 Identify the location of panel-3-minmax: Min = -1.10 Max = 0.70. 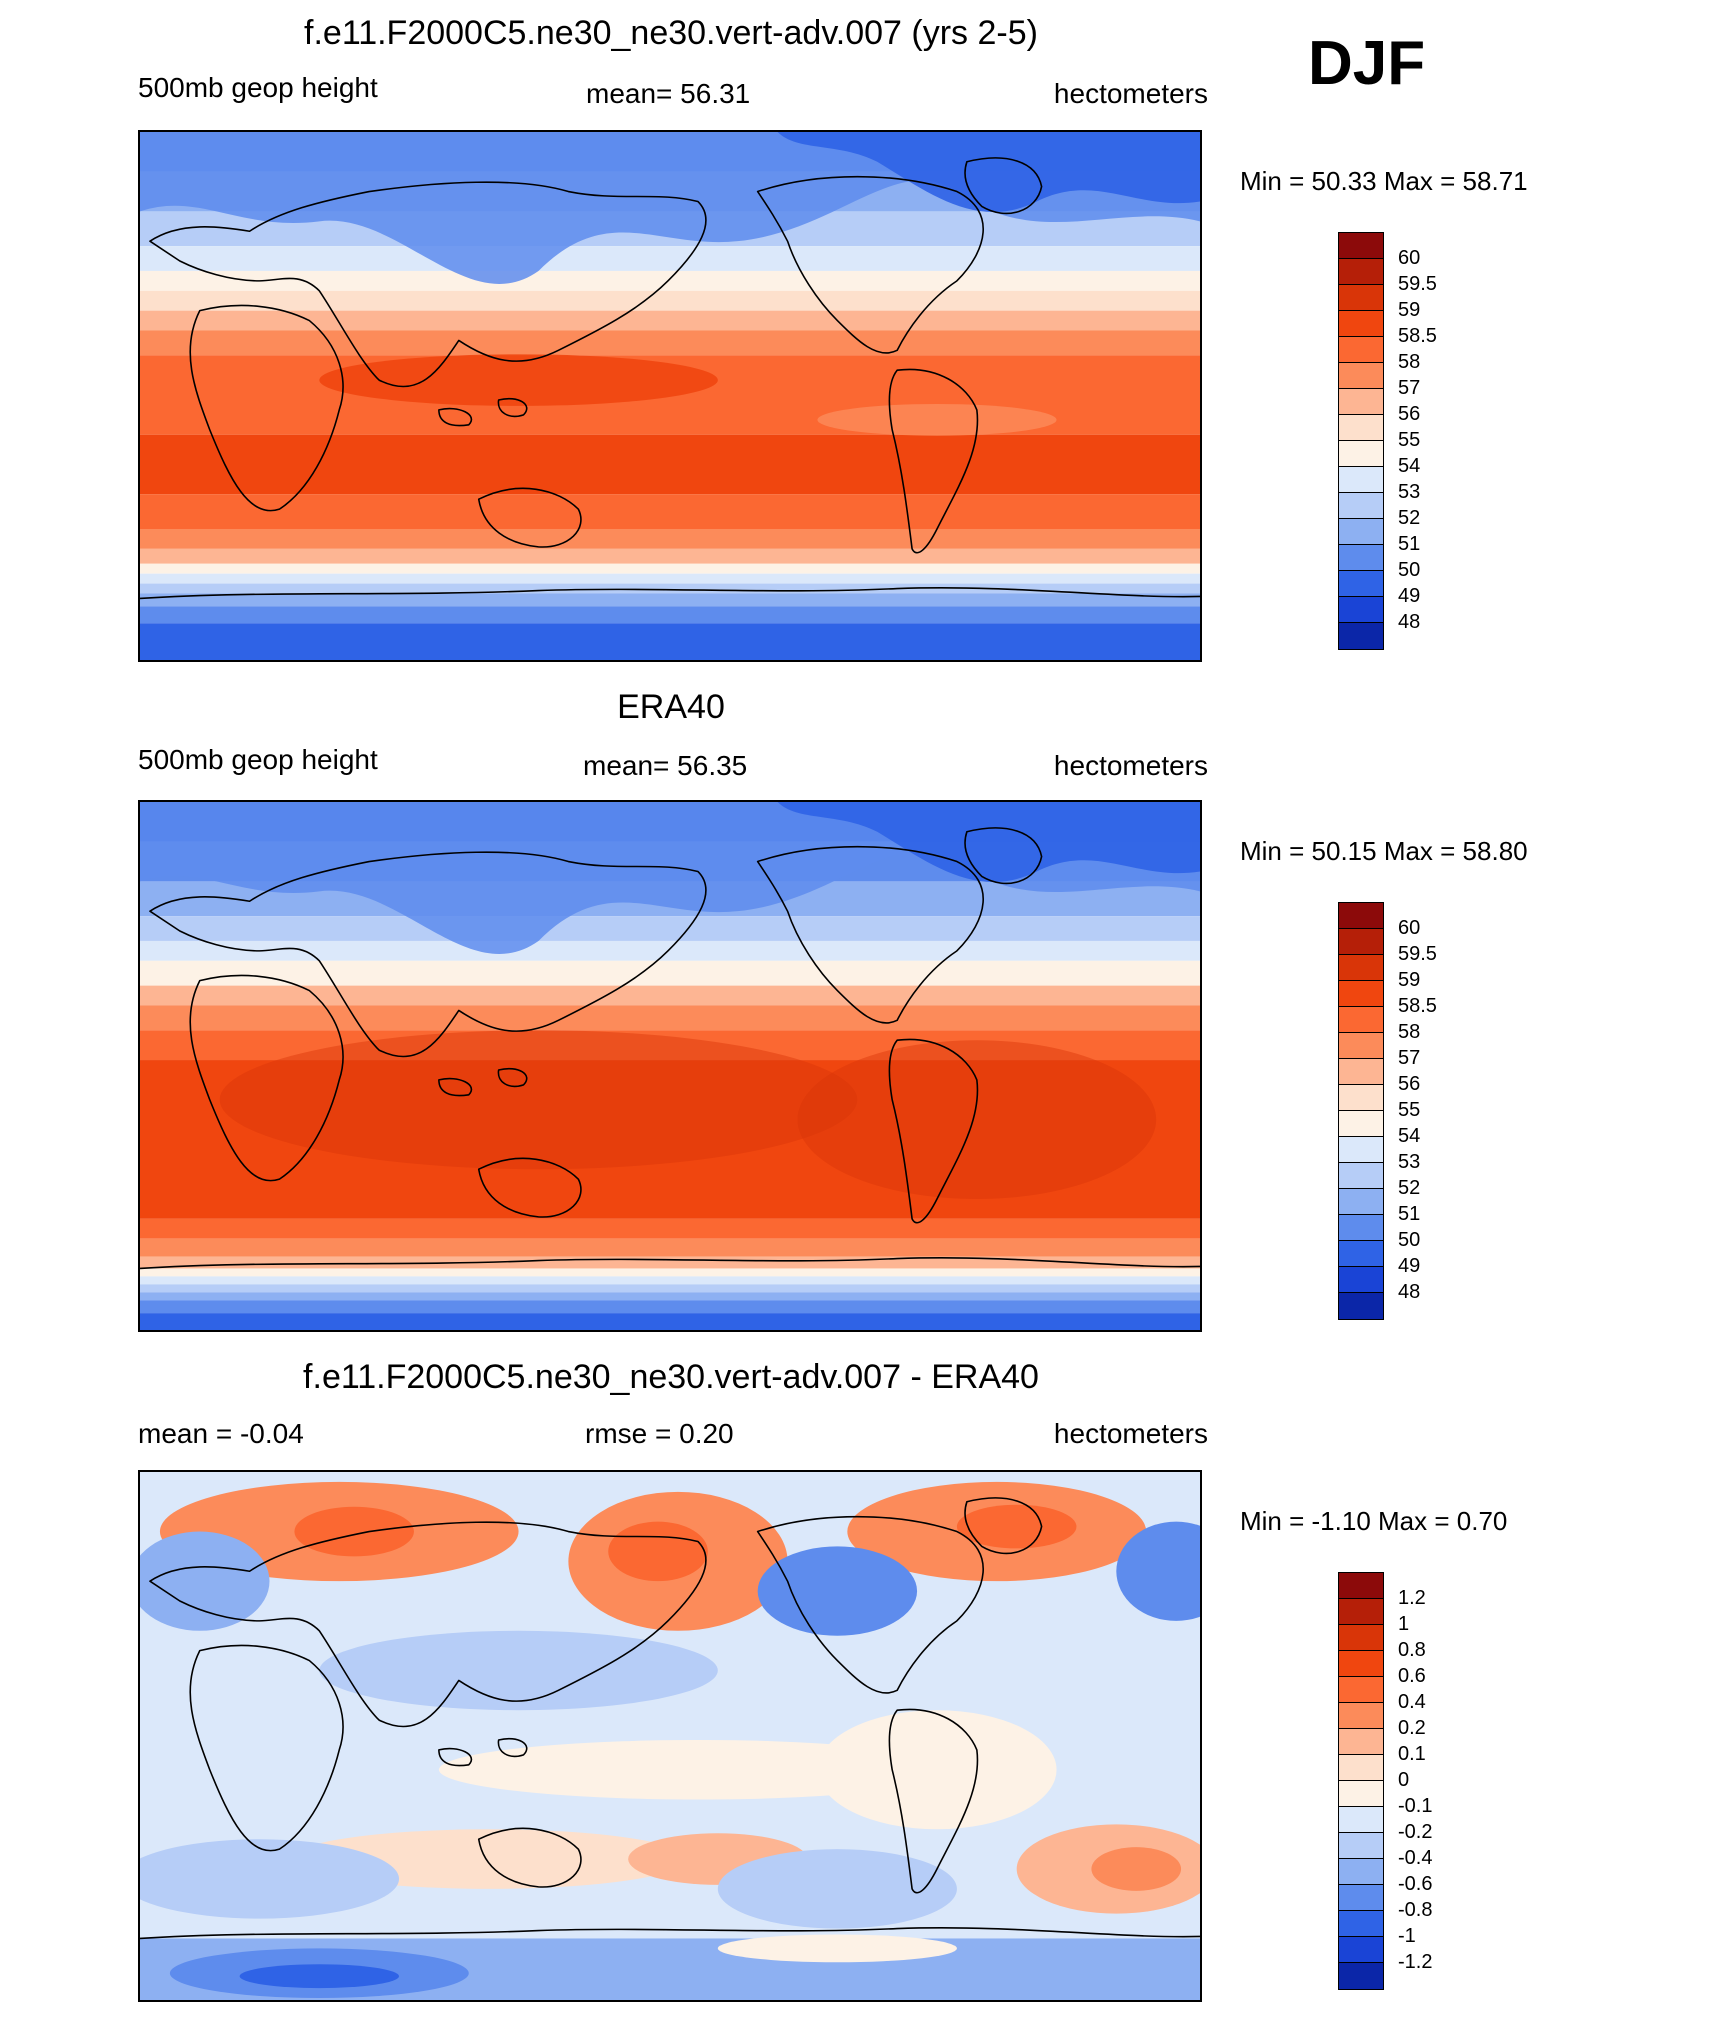
(1374, 1521).